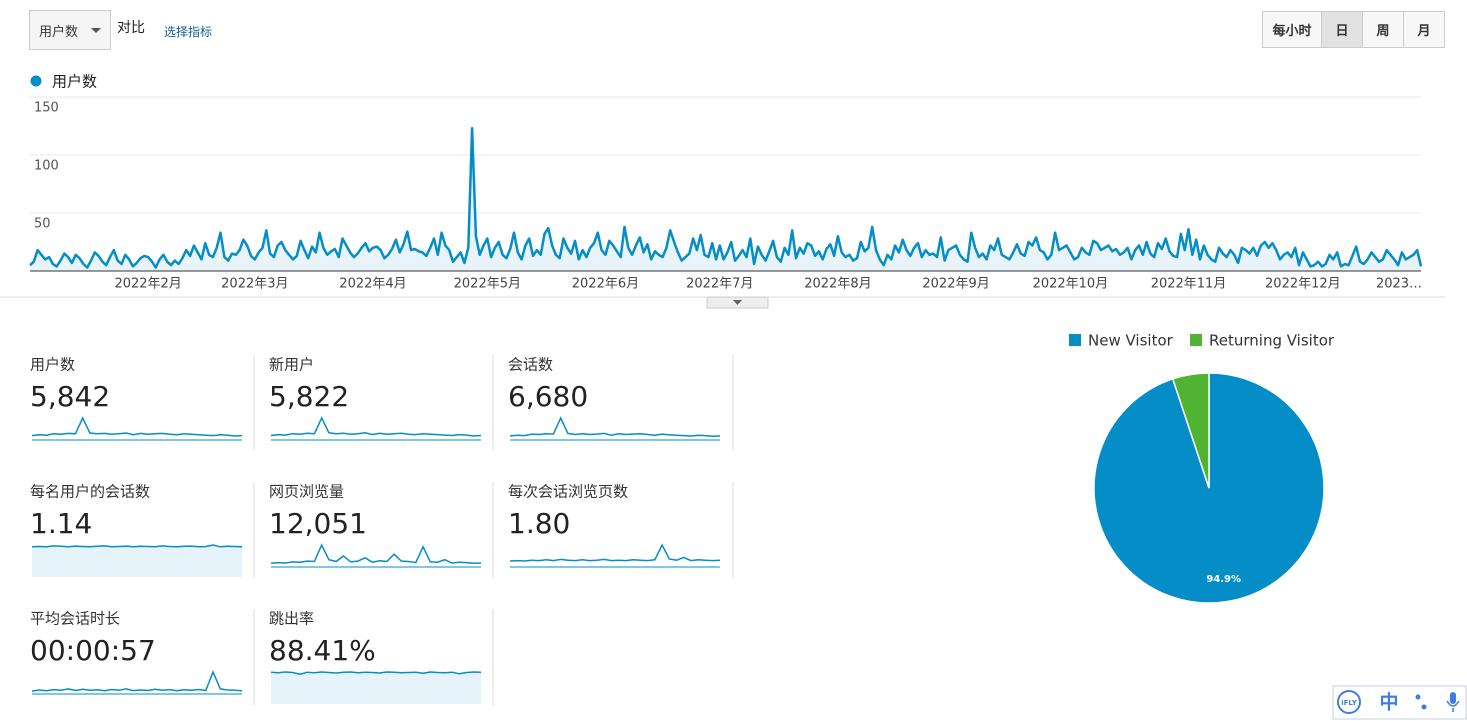  I want to click on scorecard-value: 6,680, so click(548, 396).